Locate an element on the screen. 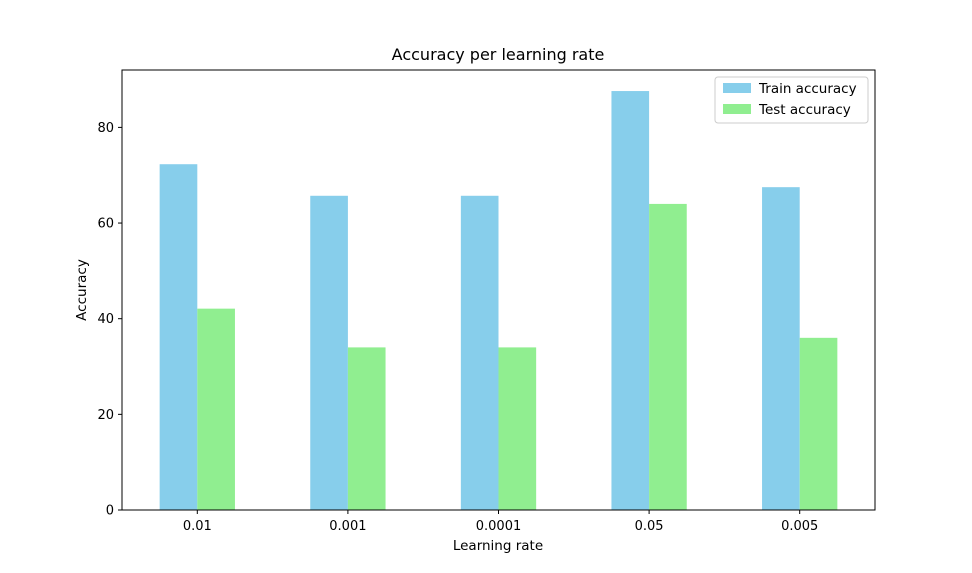 This screenshot has width=972, height=573. legend: Train accuracy Test accuracy is located at coordinates (791, 100).